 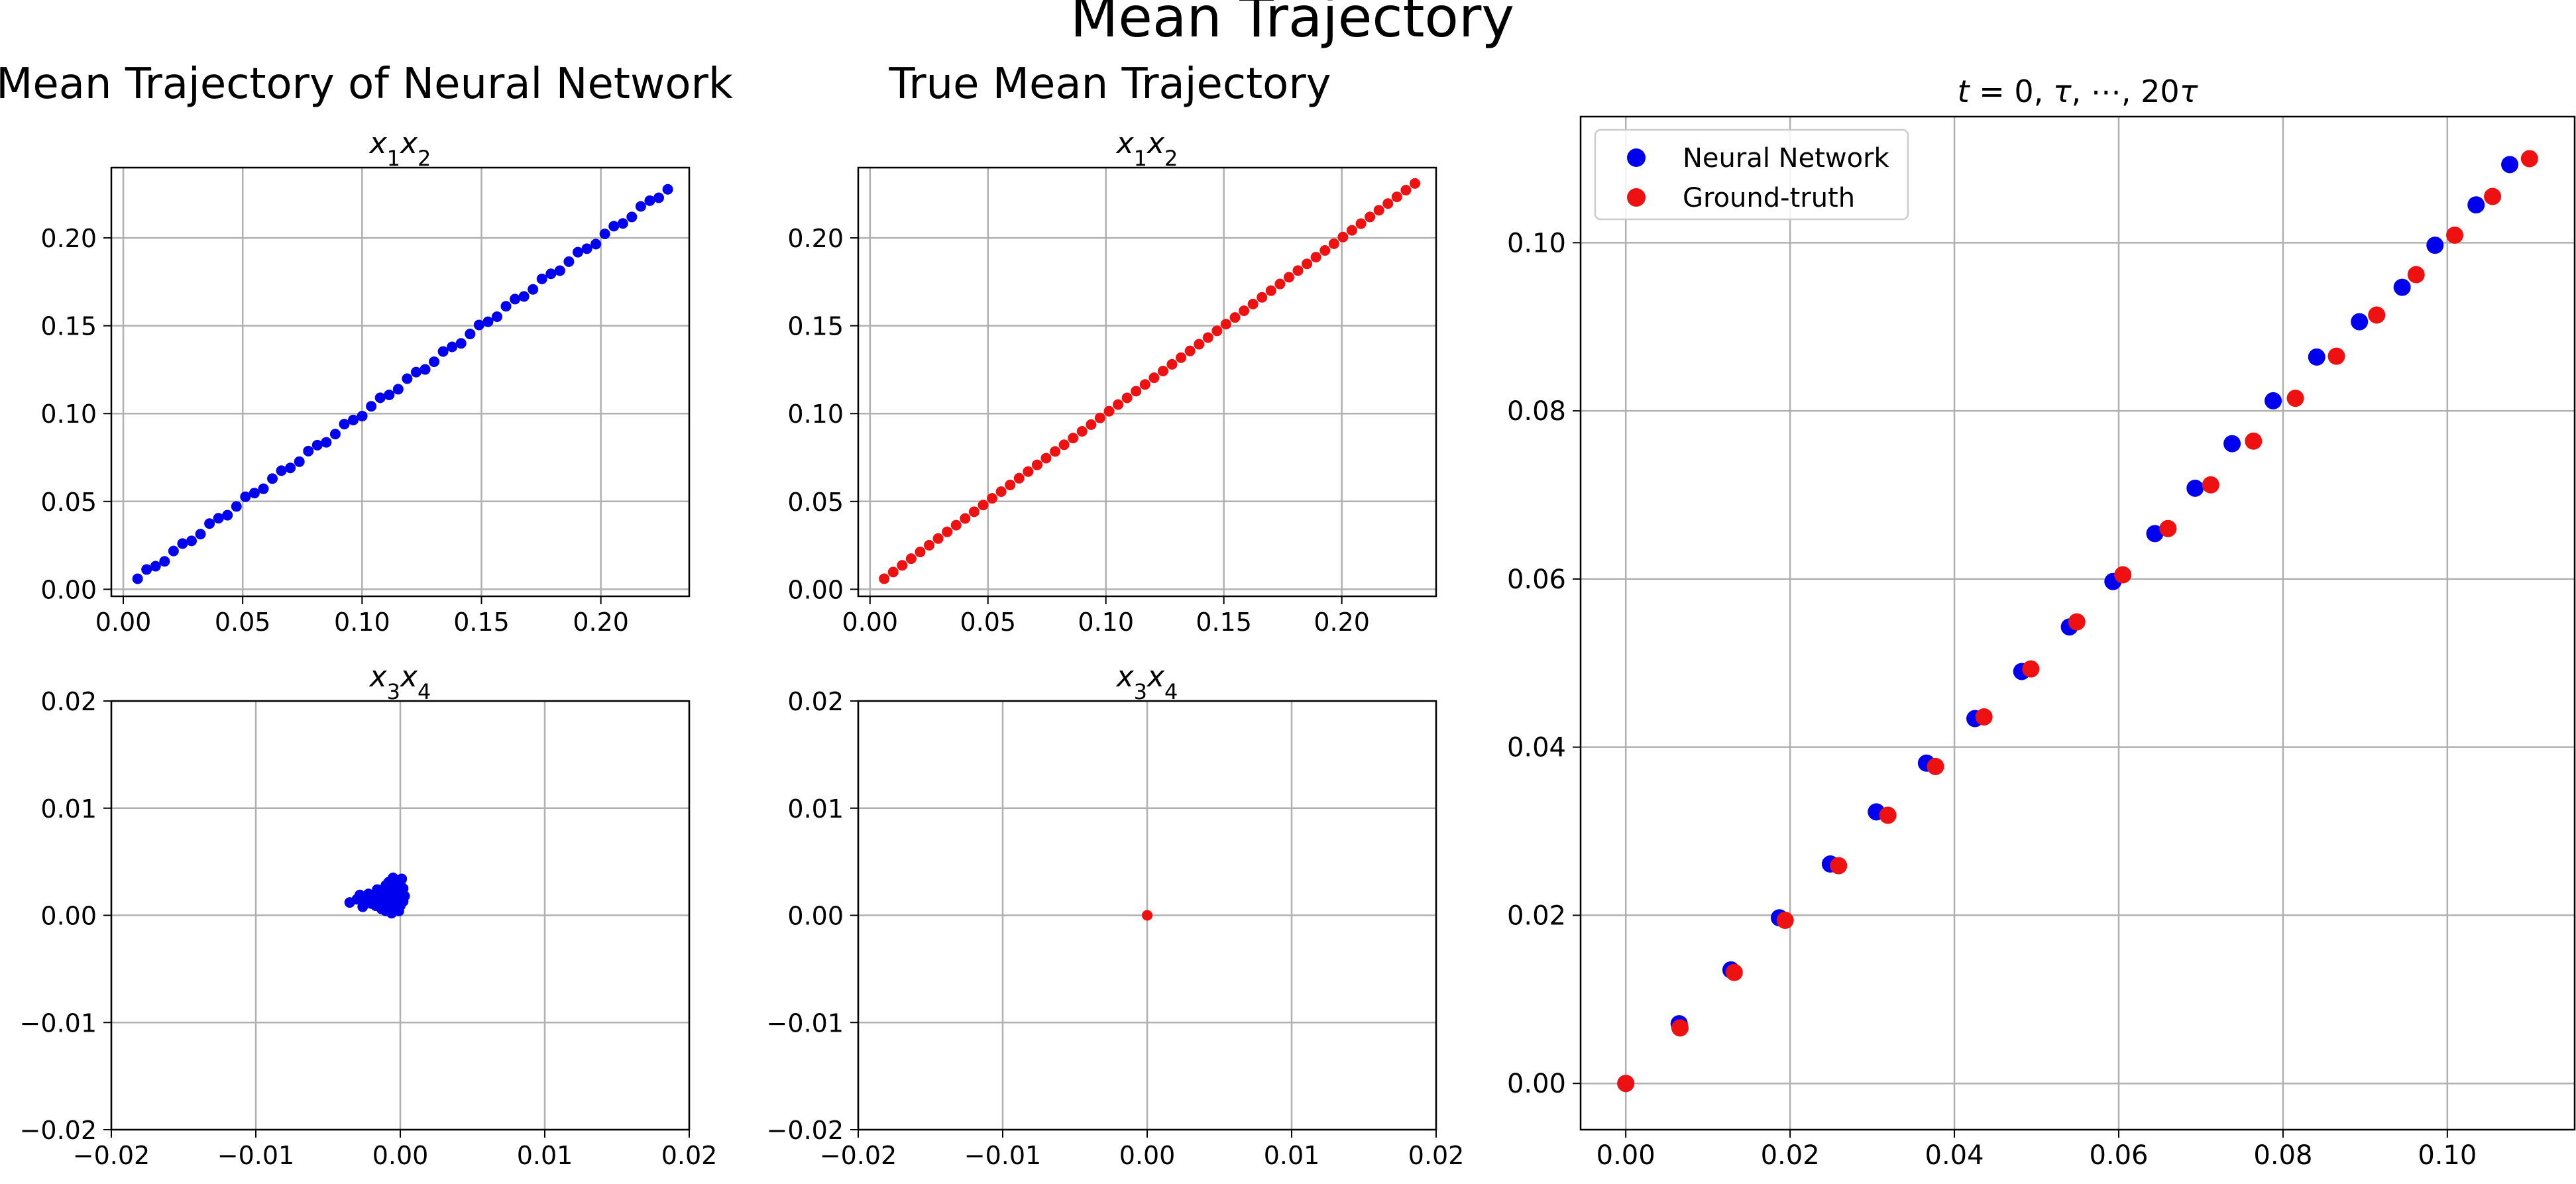 What do you see at coordinates (256, 1155) in the screenshot?
I see `x-tick-label: −0.01` at bounding box center [256, 1155].